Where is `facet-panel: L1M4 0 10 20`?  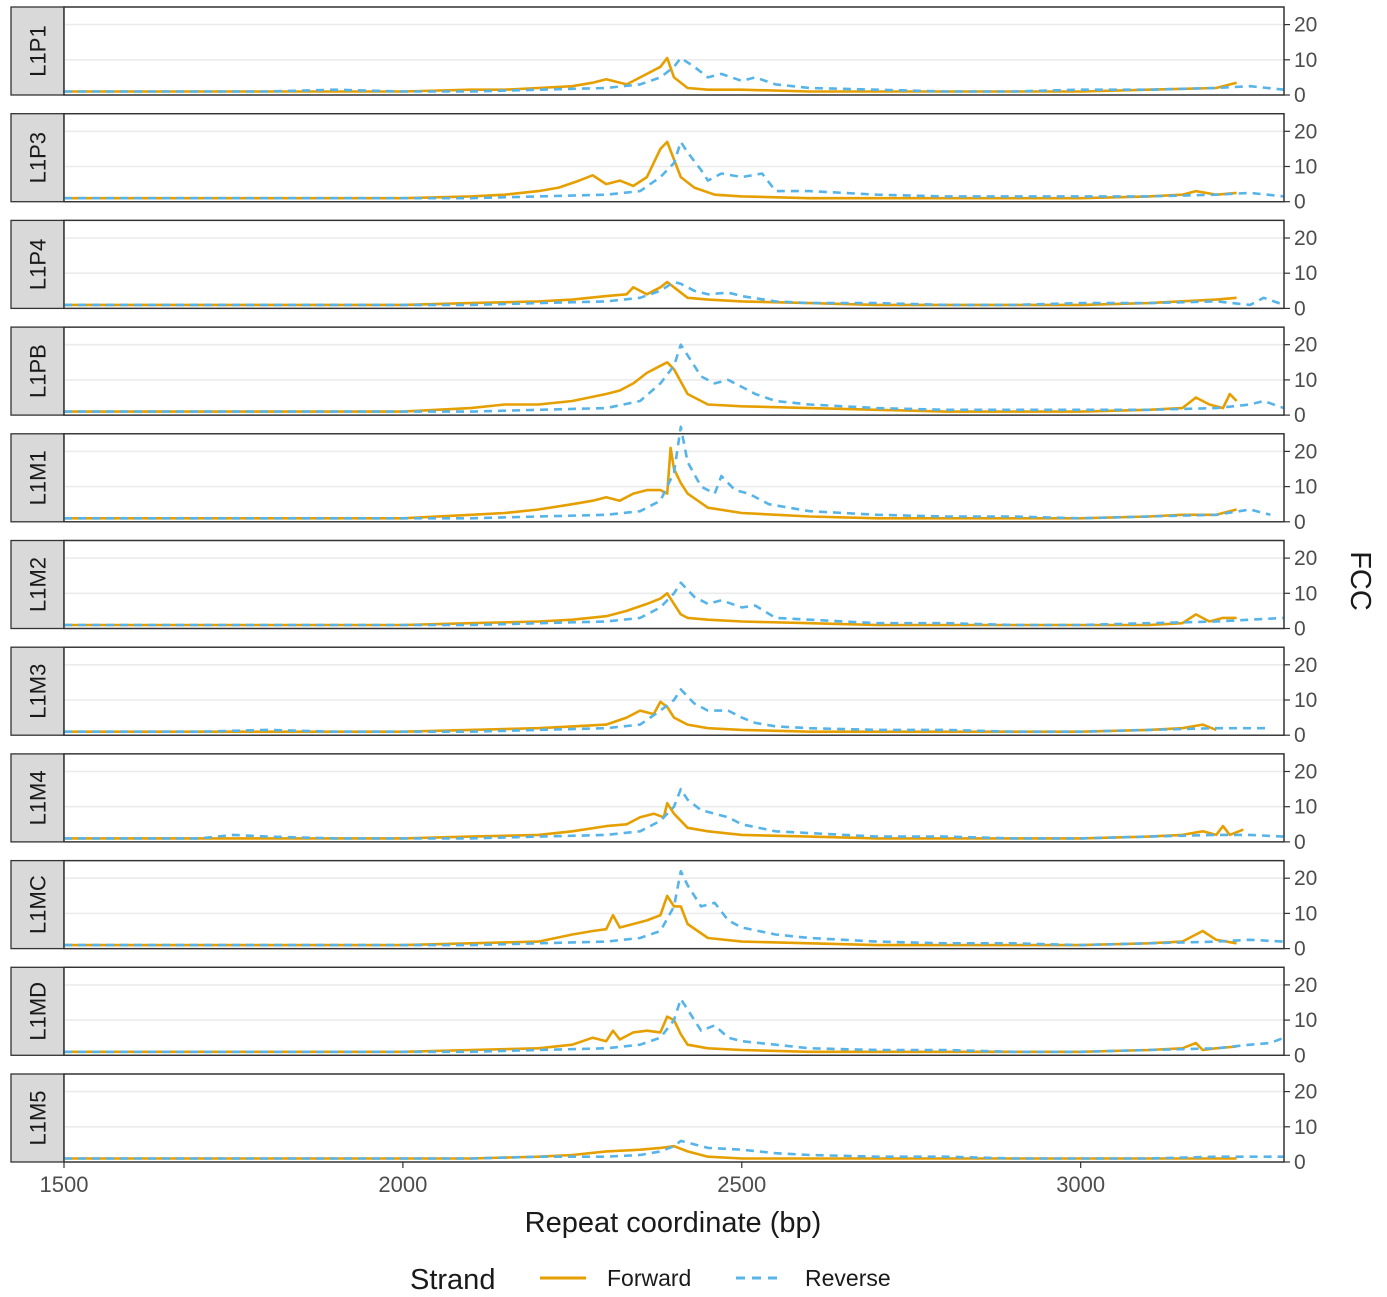
facet-panel: L1M4 0 10 20 is located at coordinates (663, 803).